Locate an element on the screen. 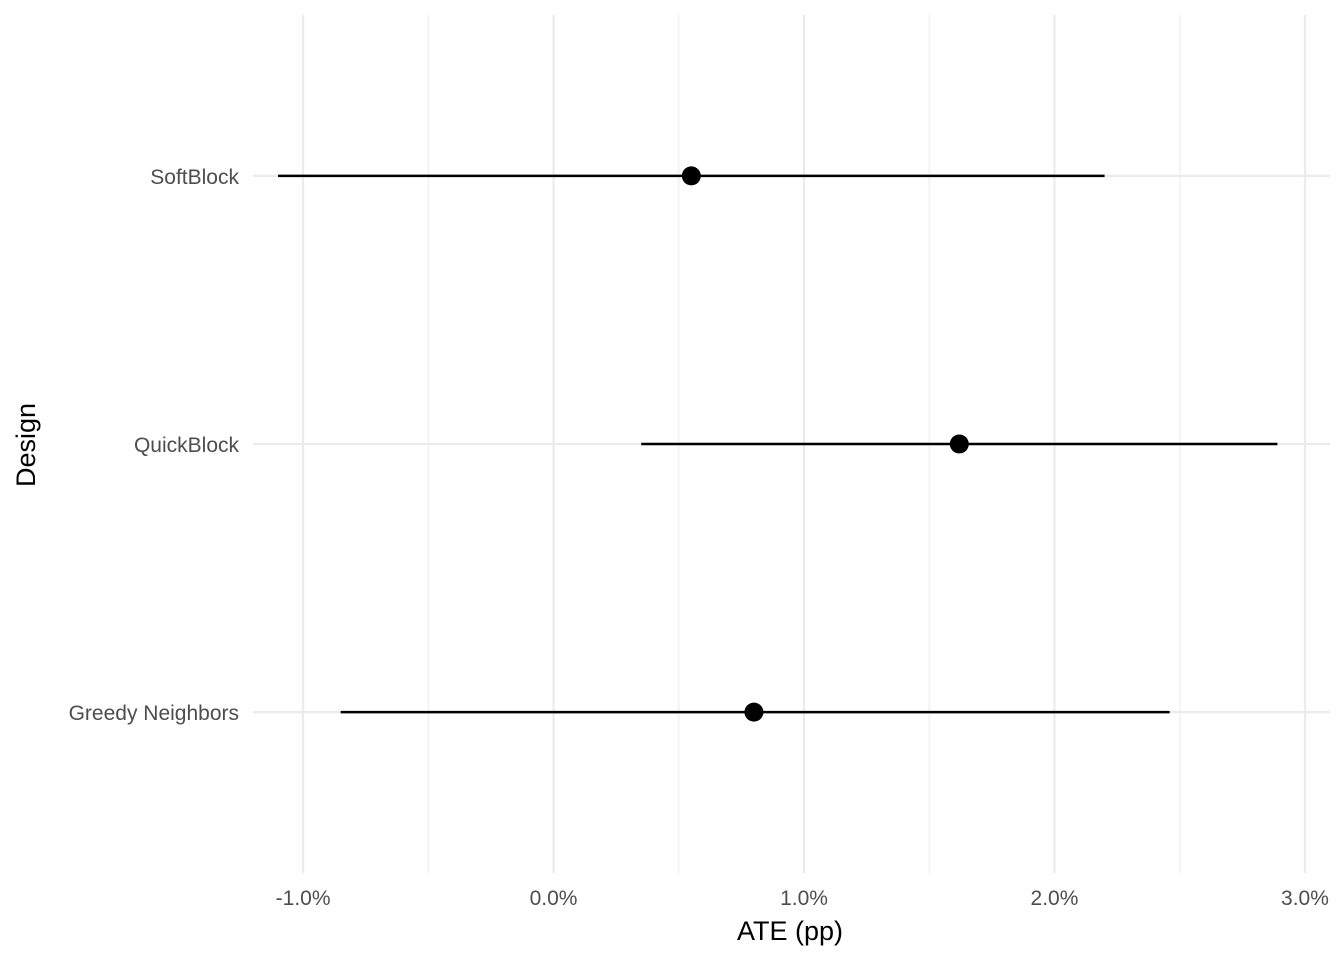  x-tick-label: -1.0% is located at coordinates (303, 898).